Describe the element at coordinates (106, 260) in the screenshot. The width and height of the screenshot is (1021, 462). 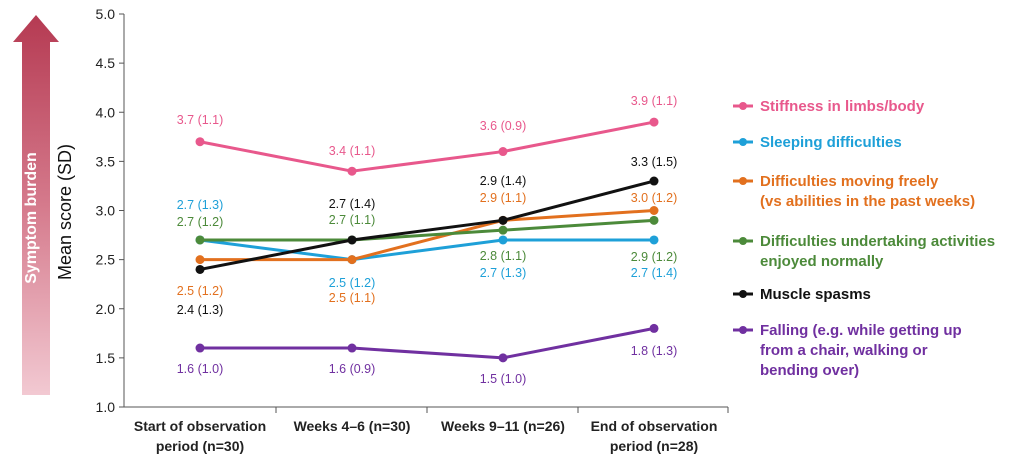
I see `y-tick-label: 2.5` at that location.